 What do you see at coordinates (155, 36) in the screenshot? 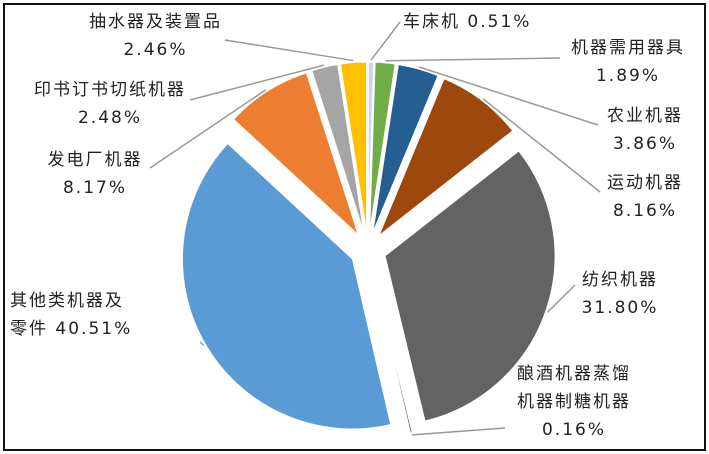
I see `slice-label: 抽水器及装置品 2.46%` at bounding box center [155, 36].